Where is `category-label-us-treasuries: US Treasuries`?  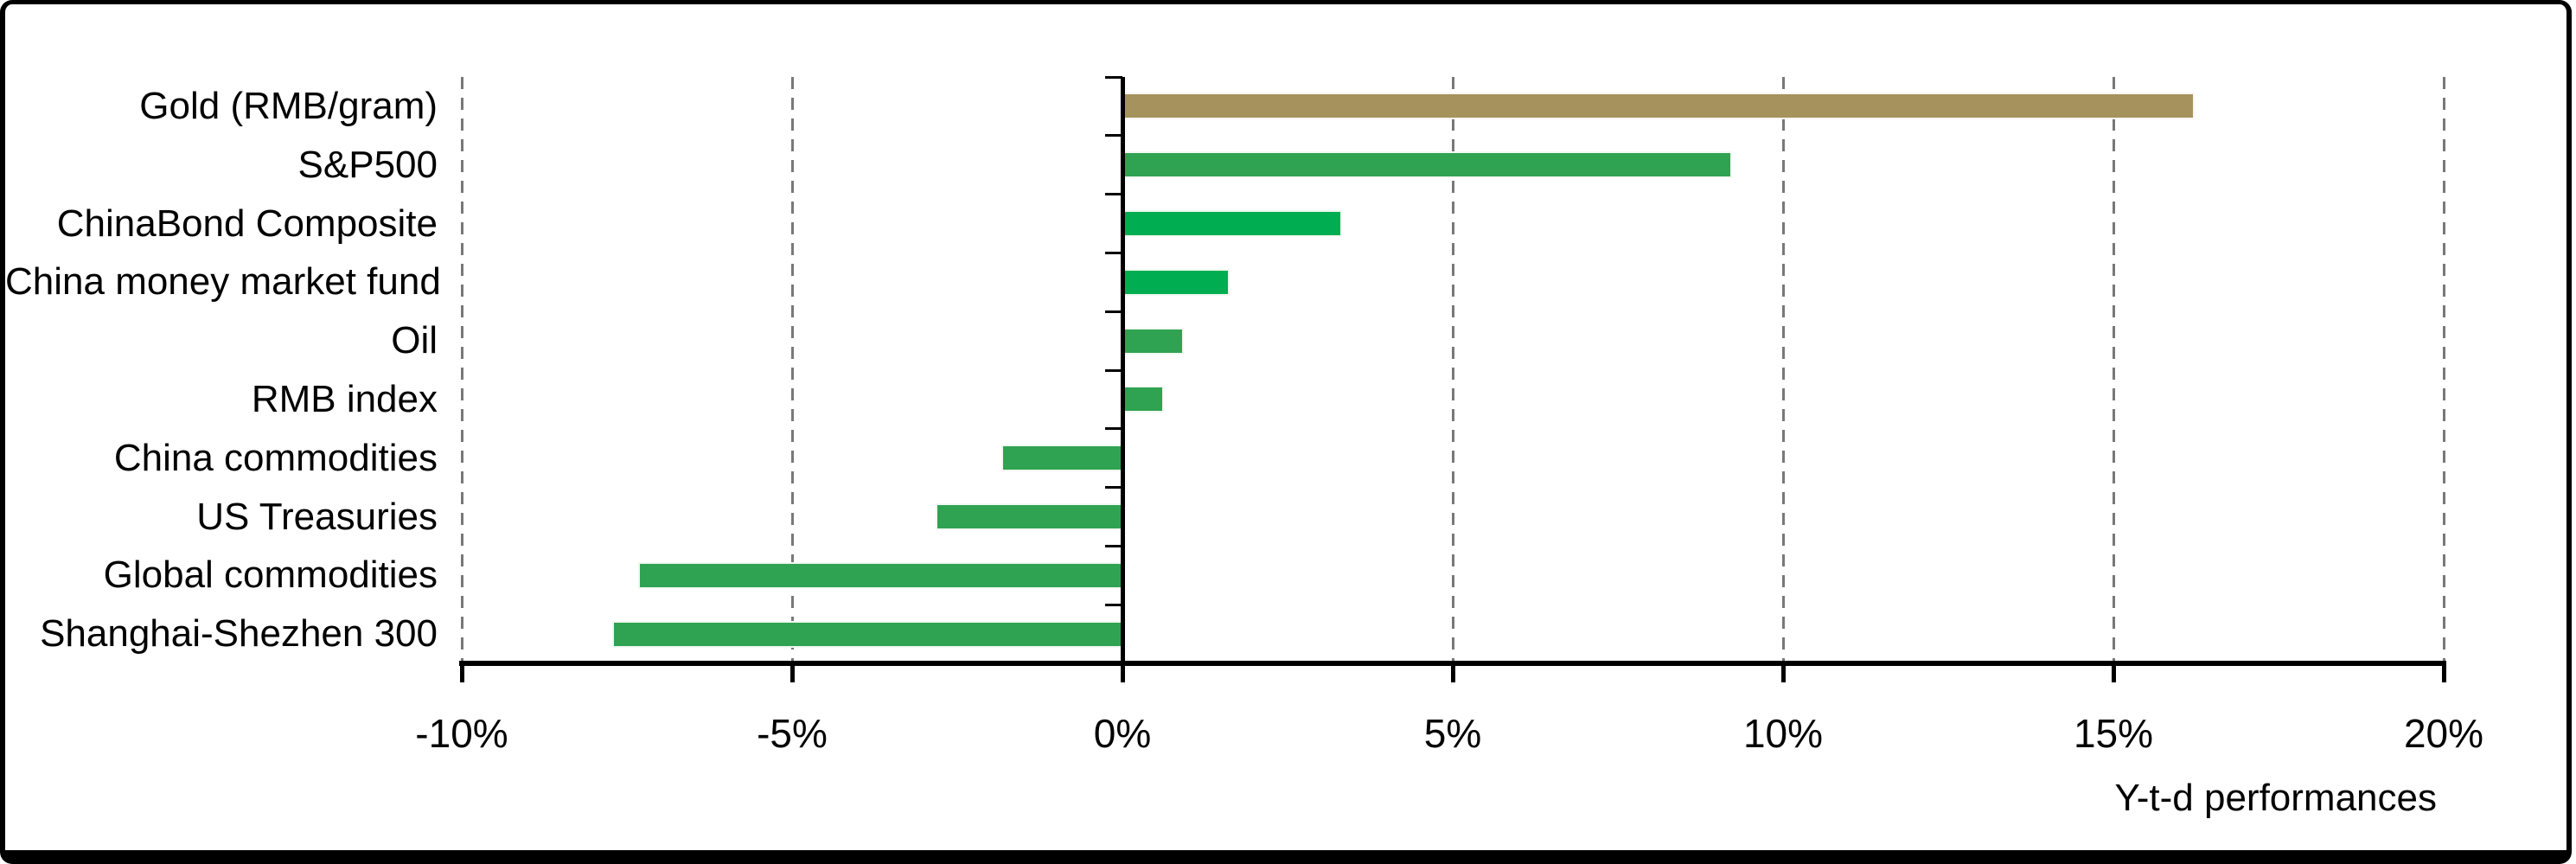 category-label-us-treasuries: US Treasuries is located at coordinates (317, 516).